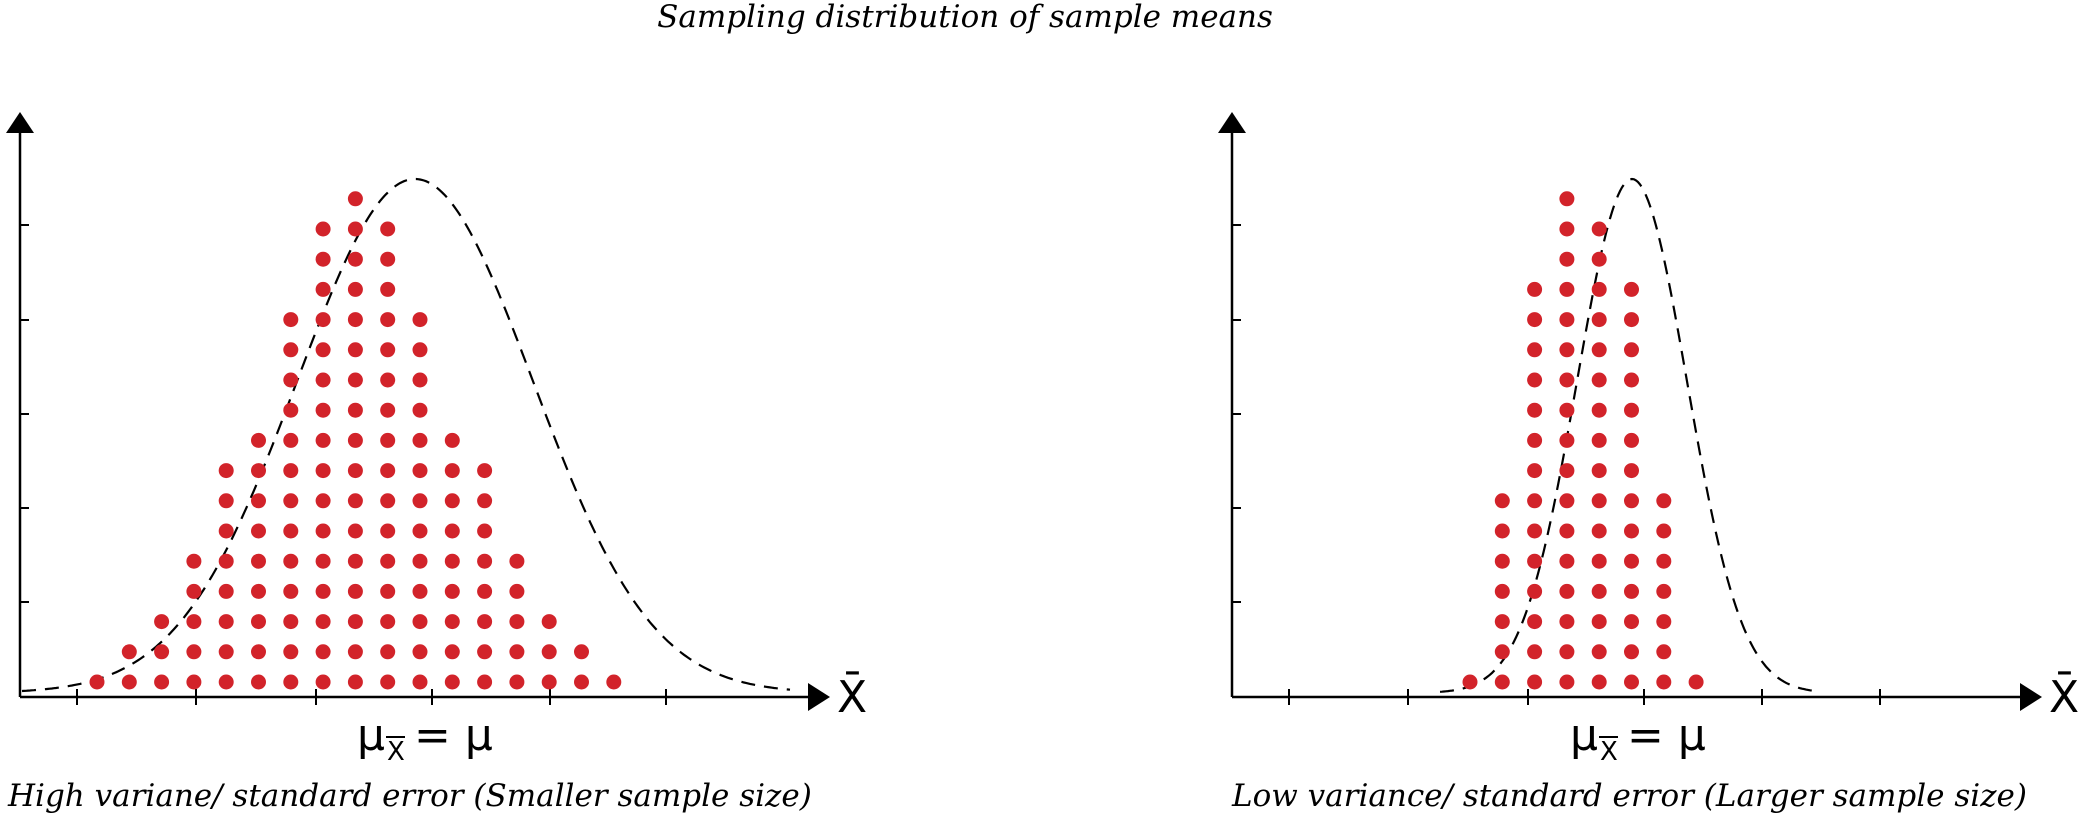 The height and width of the screenshot is (823, 2080). What do you see at coordinates (396, 752) in the screenshot?
I see `mean-subscript: X` at bounding box center [396, 752].